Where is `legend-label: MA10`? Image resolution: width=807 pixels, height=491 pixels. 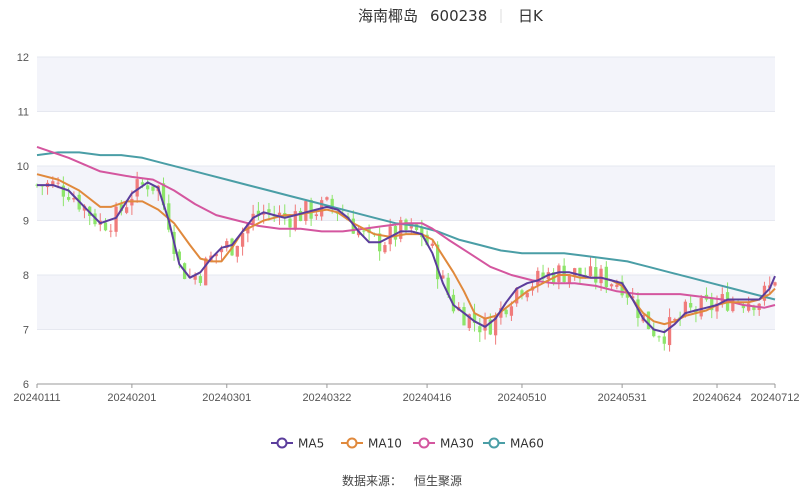
legend-label: MA10 is located at coordinates (385, 444).